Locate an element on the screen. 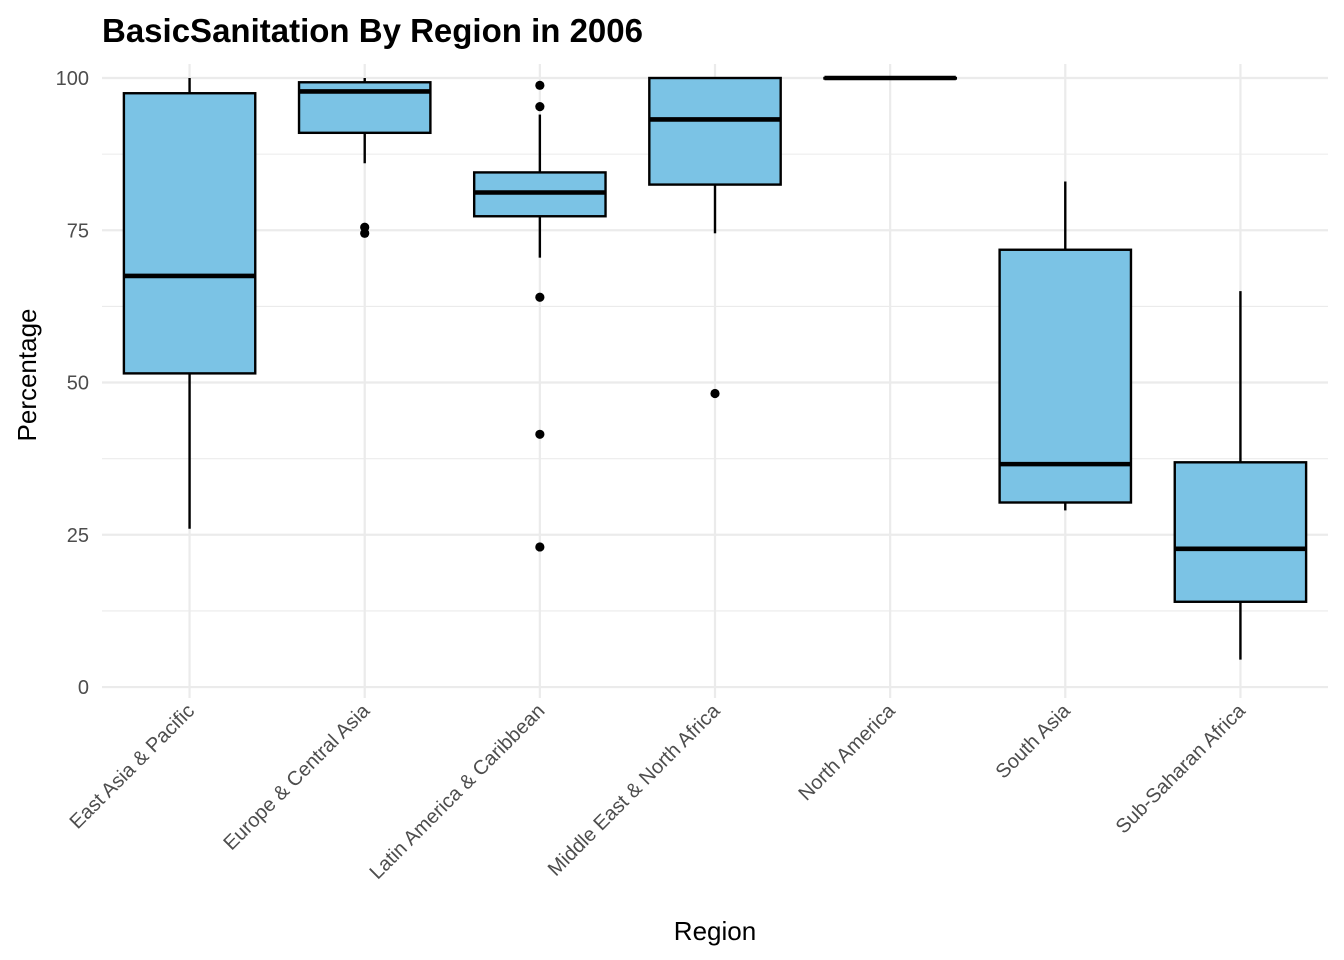  x-tick-label-0: East Asia & Pacific is located at coordinates (132, 766).